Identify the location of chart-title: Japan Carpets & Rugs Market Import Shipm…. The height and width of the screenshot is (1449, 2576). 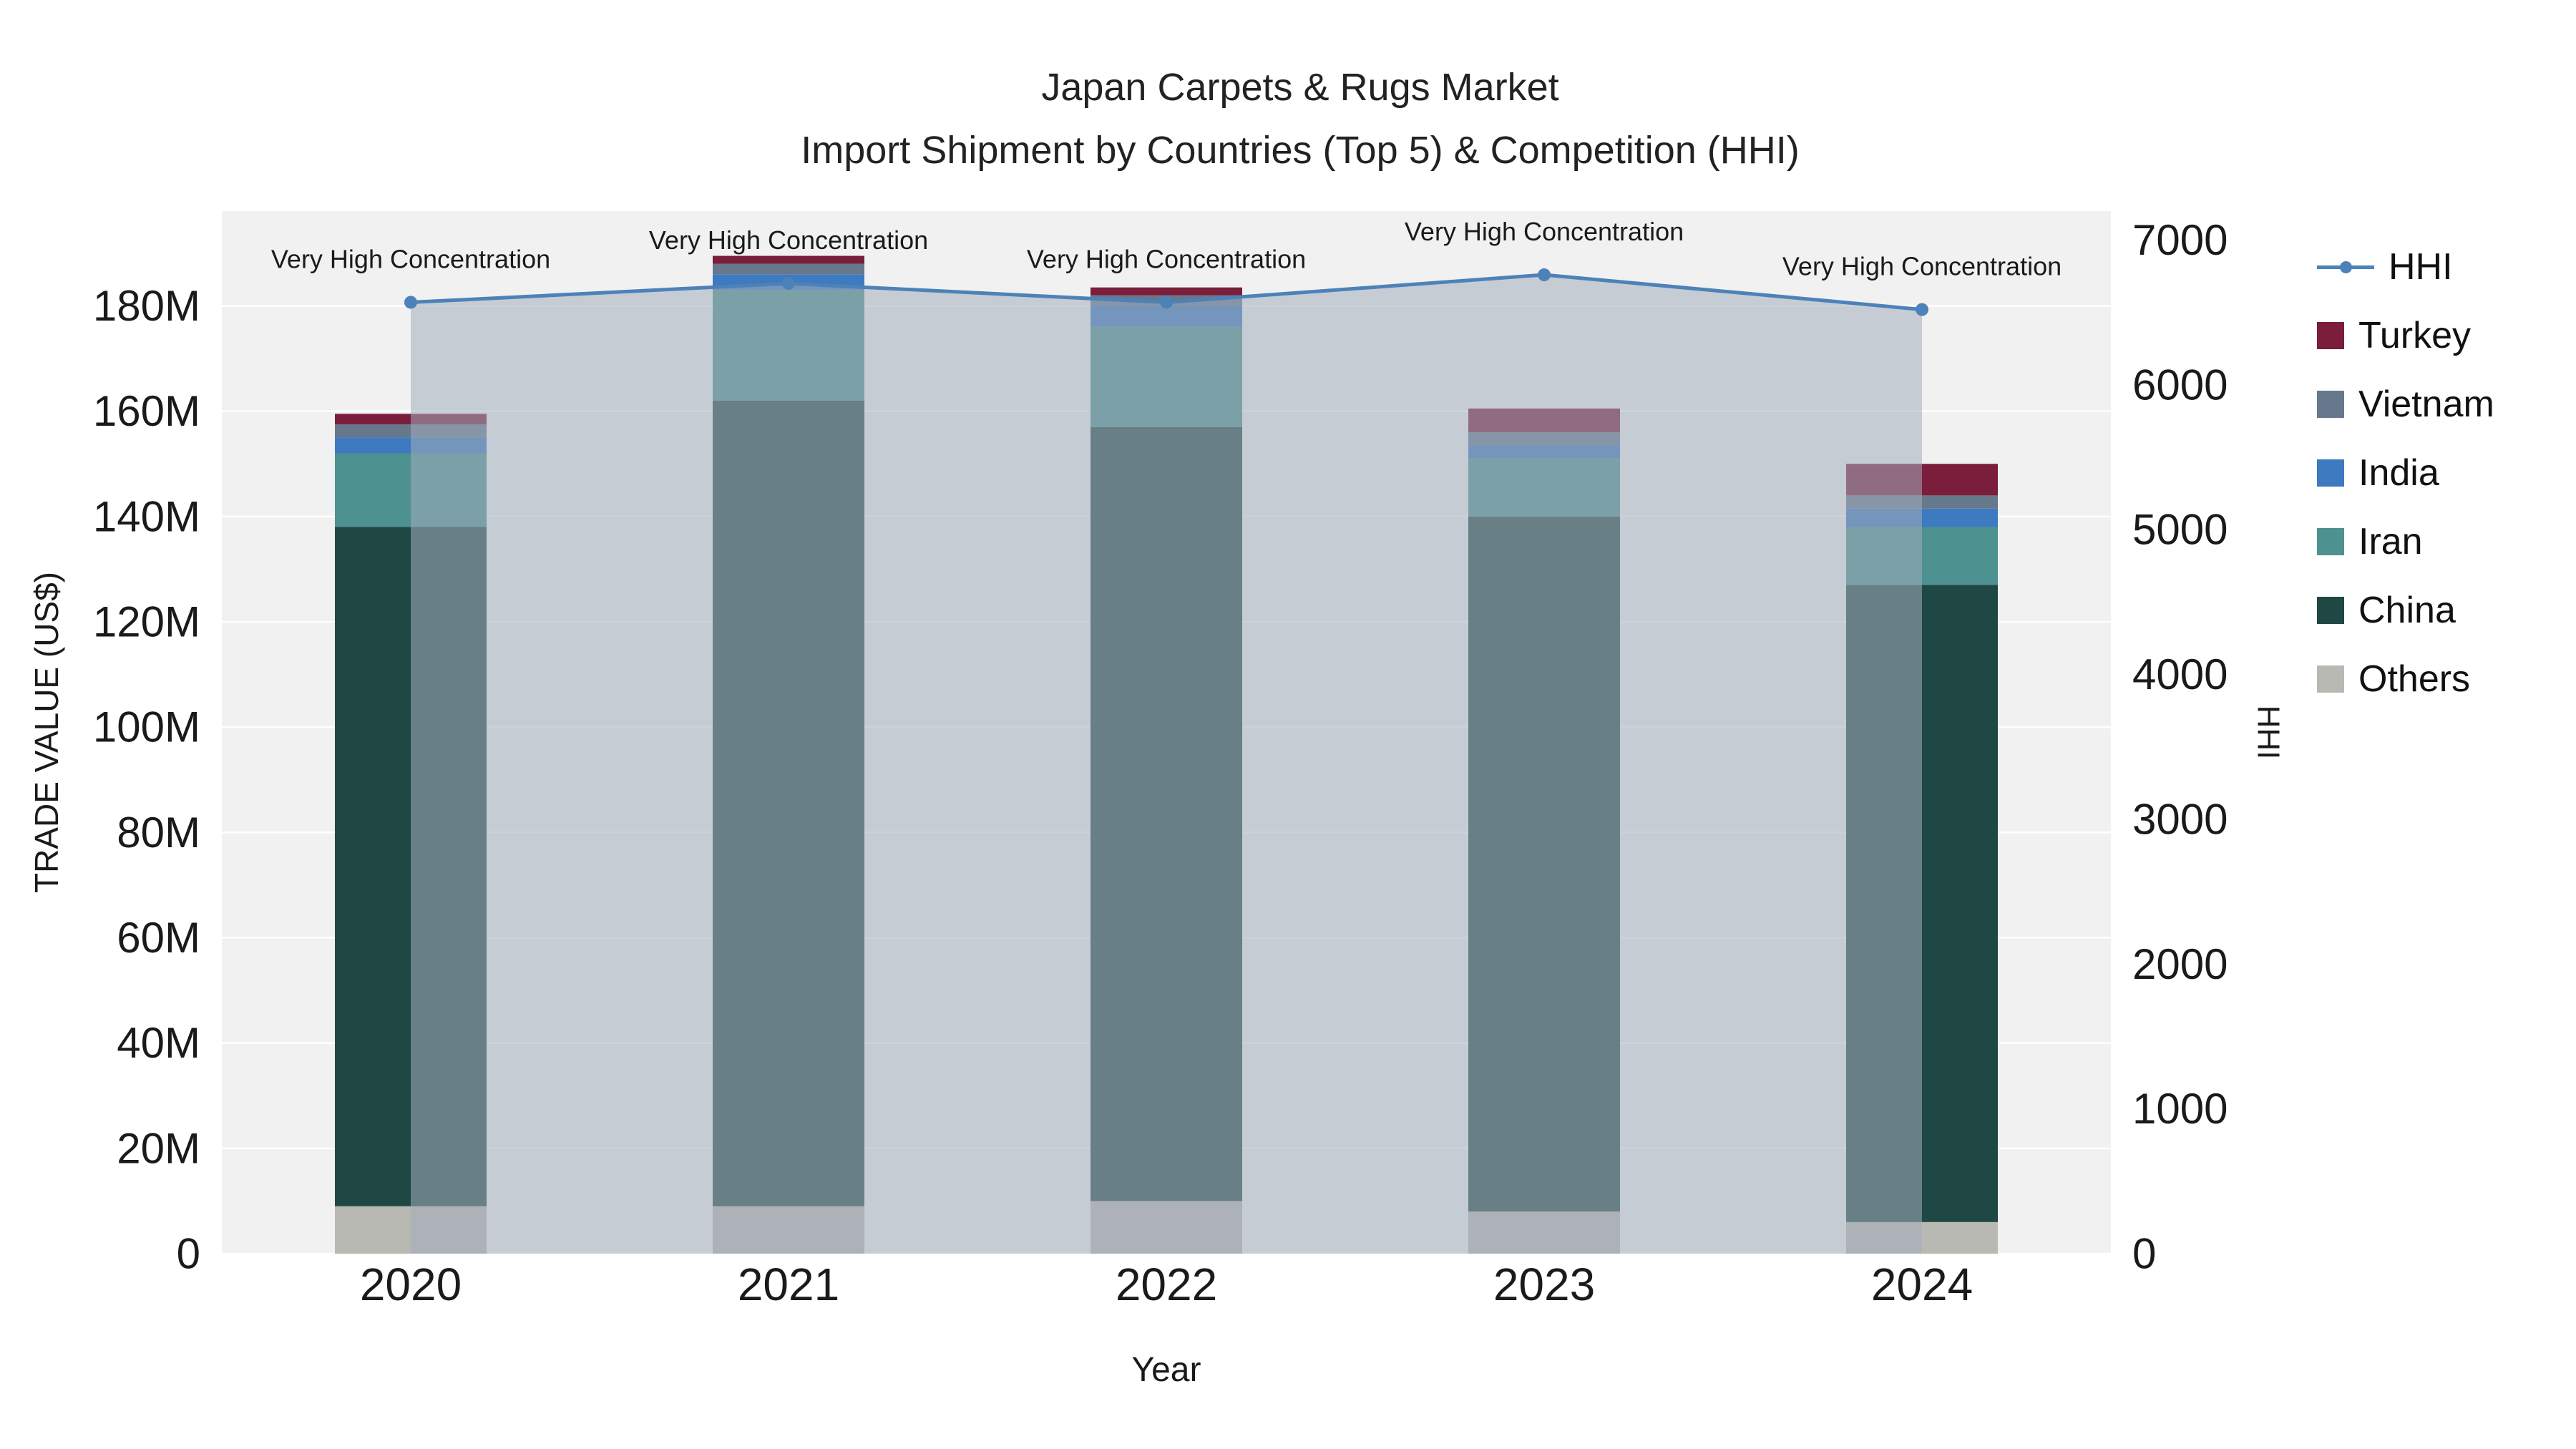
(1288, 119).